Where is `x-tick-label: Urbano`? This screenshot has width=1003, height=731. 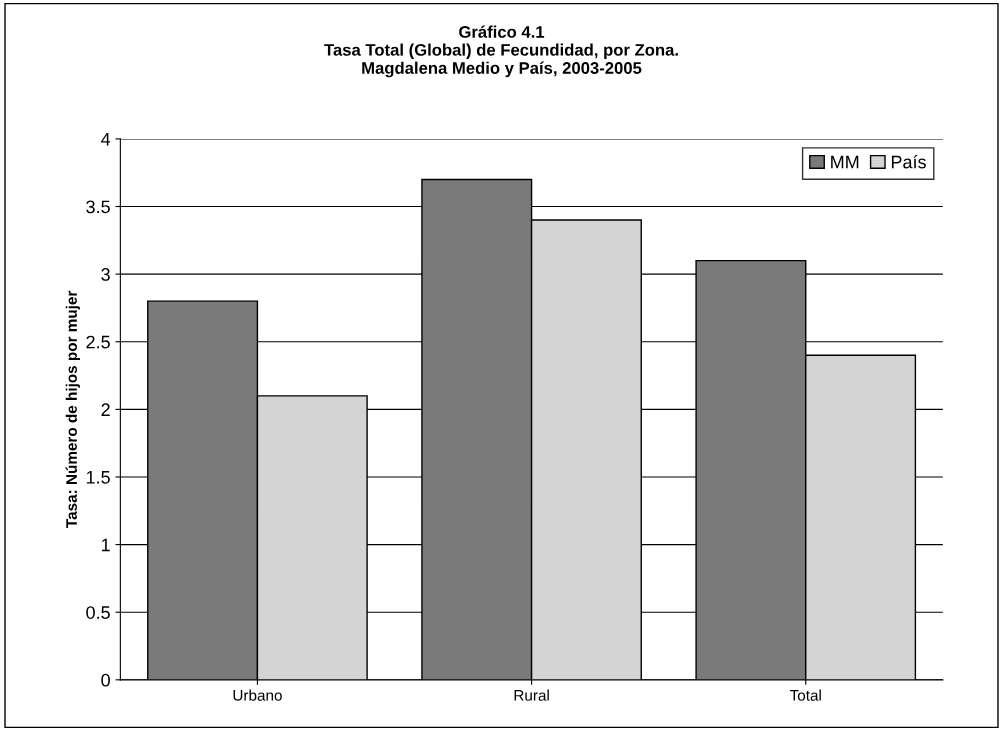
x-tick-label: Urbano is located at coordinates (257, 695).